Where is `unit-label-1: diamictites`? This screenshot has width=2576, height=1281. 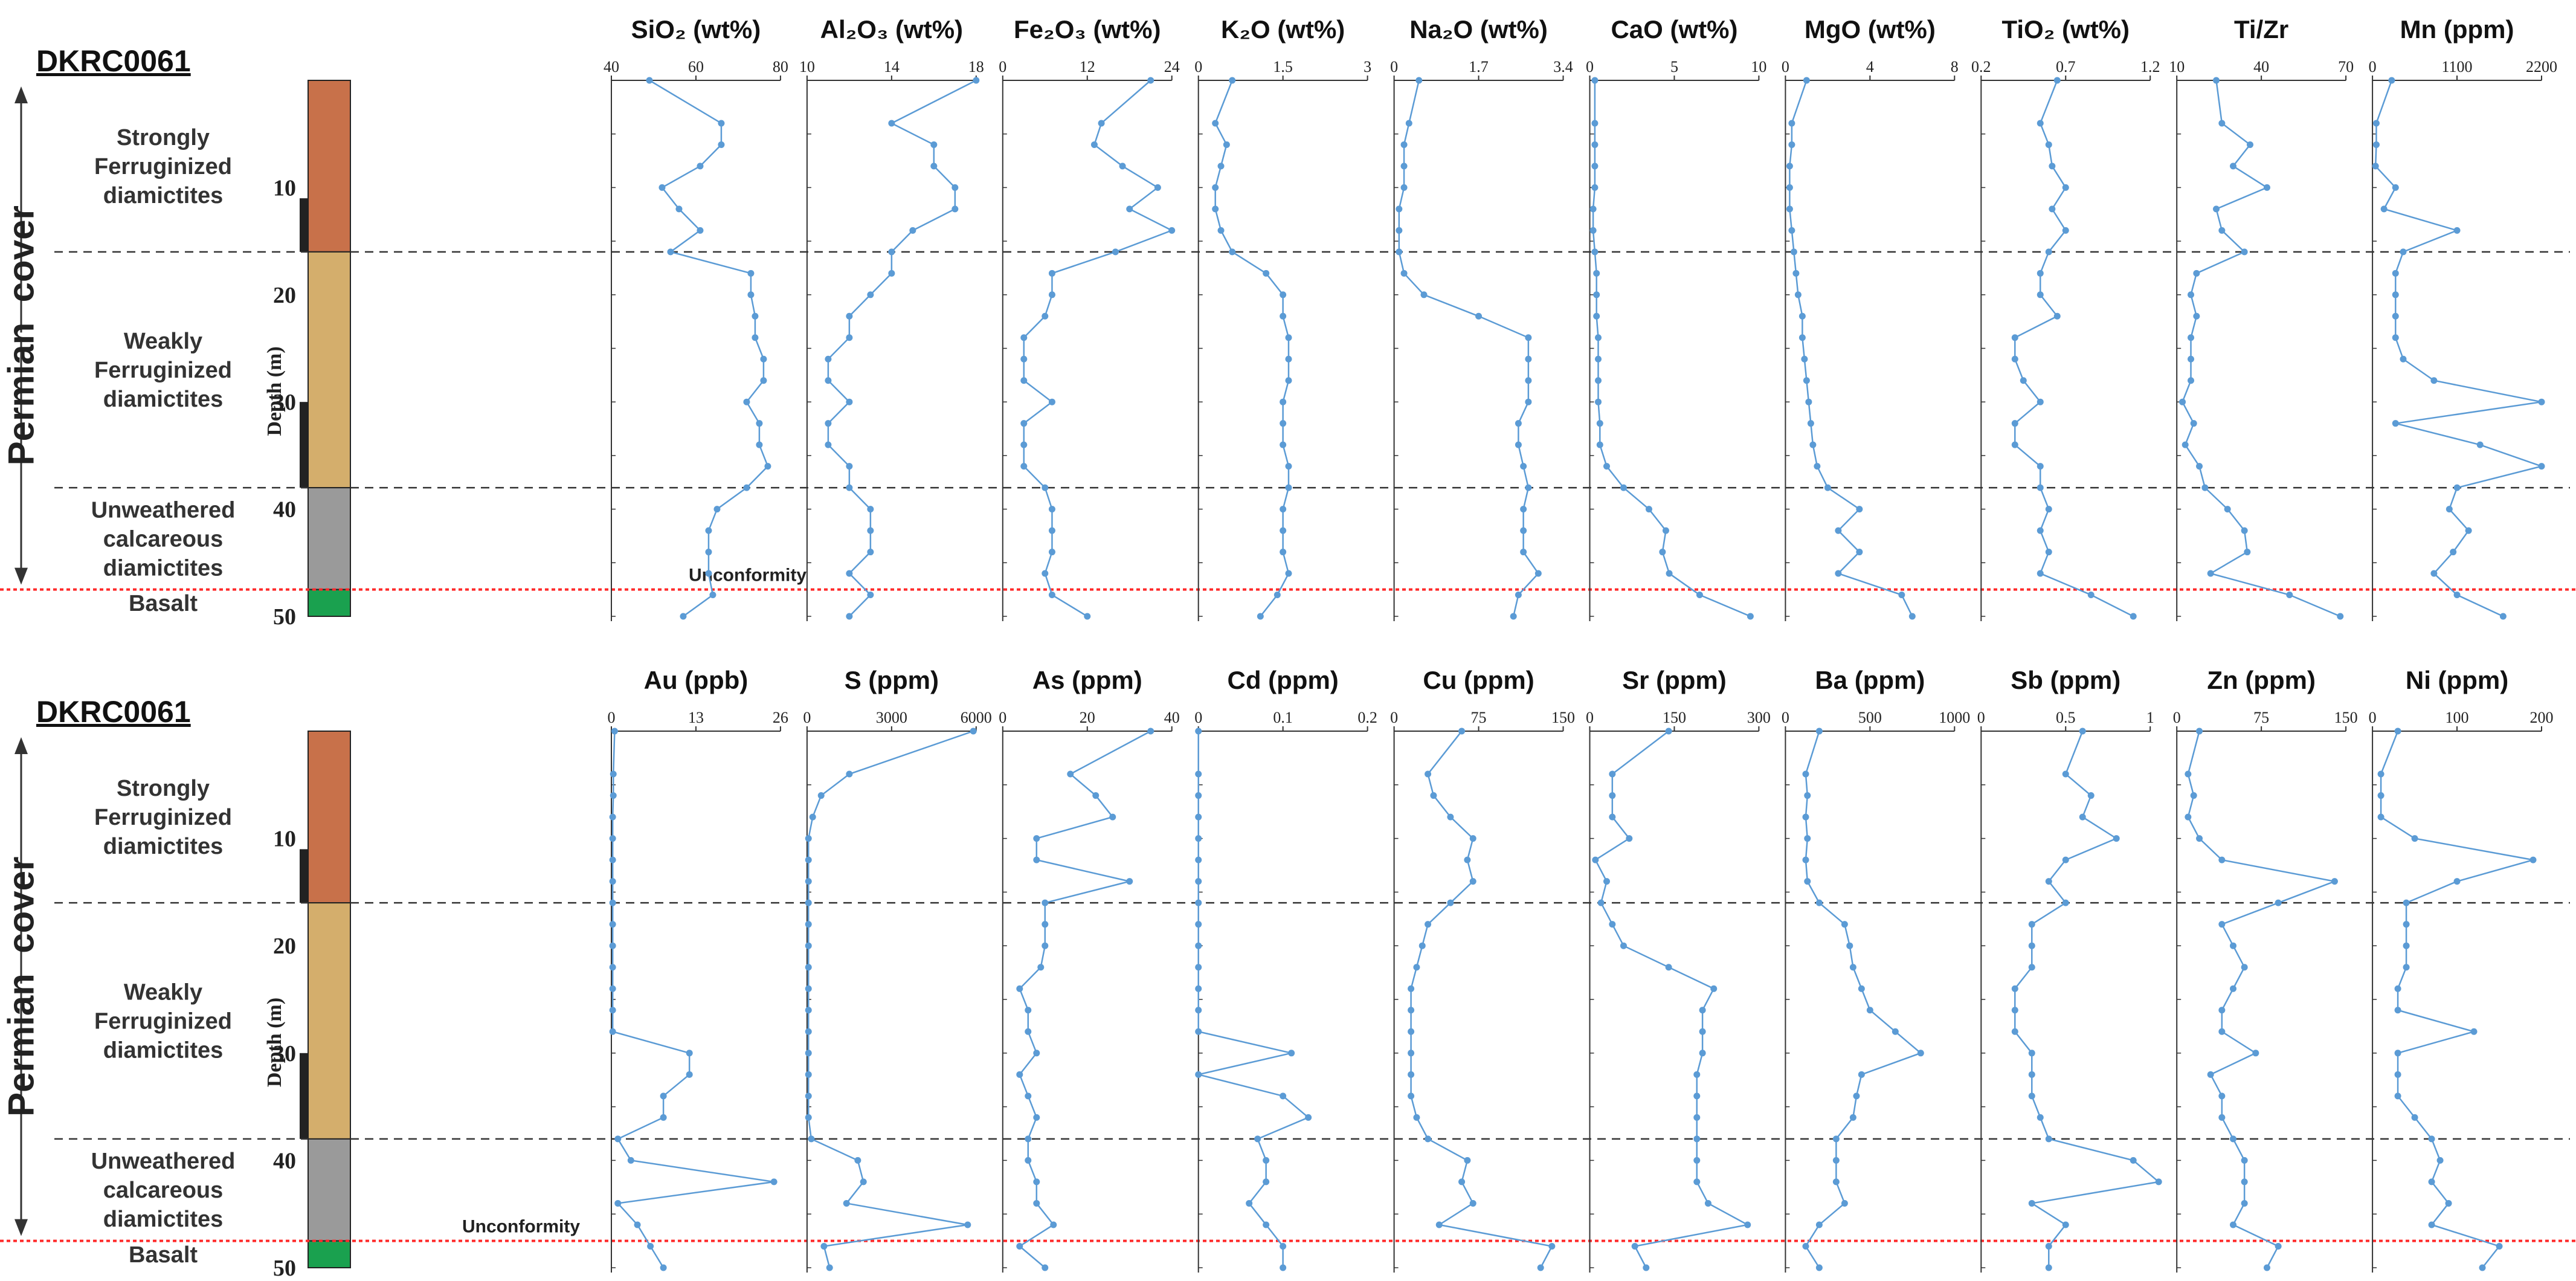 unit-label-1: diamictites is located at coordinates (163, 196).